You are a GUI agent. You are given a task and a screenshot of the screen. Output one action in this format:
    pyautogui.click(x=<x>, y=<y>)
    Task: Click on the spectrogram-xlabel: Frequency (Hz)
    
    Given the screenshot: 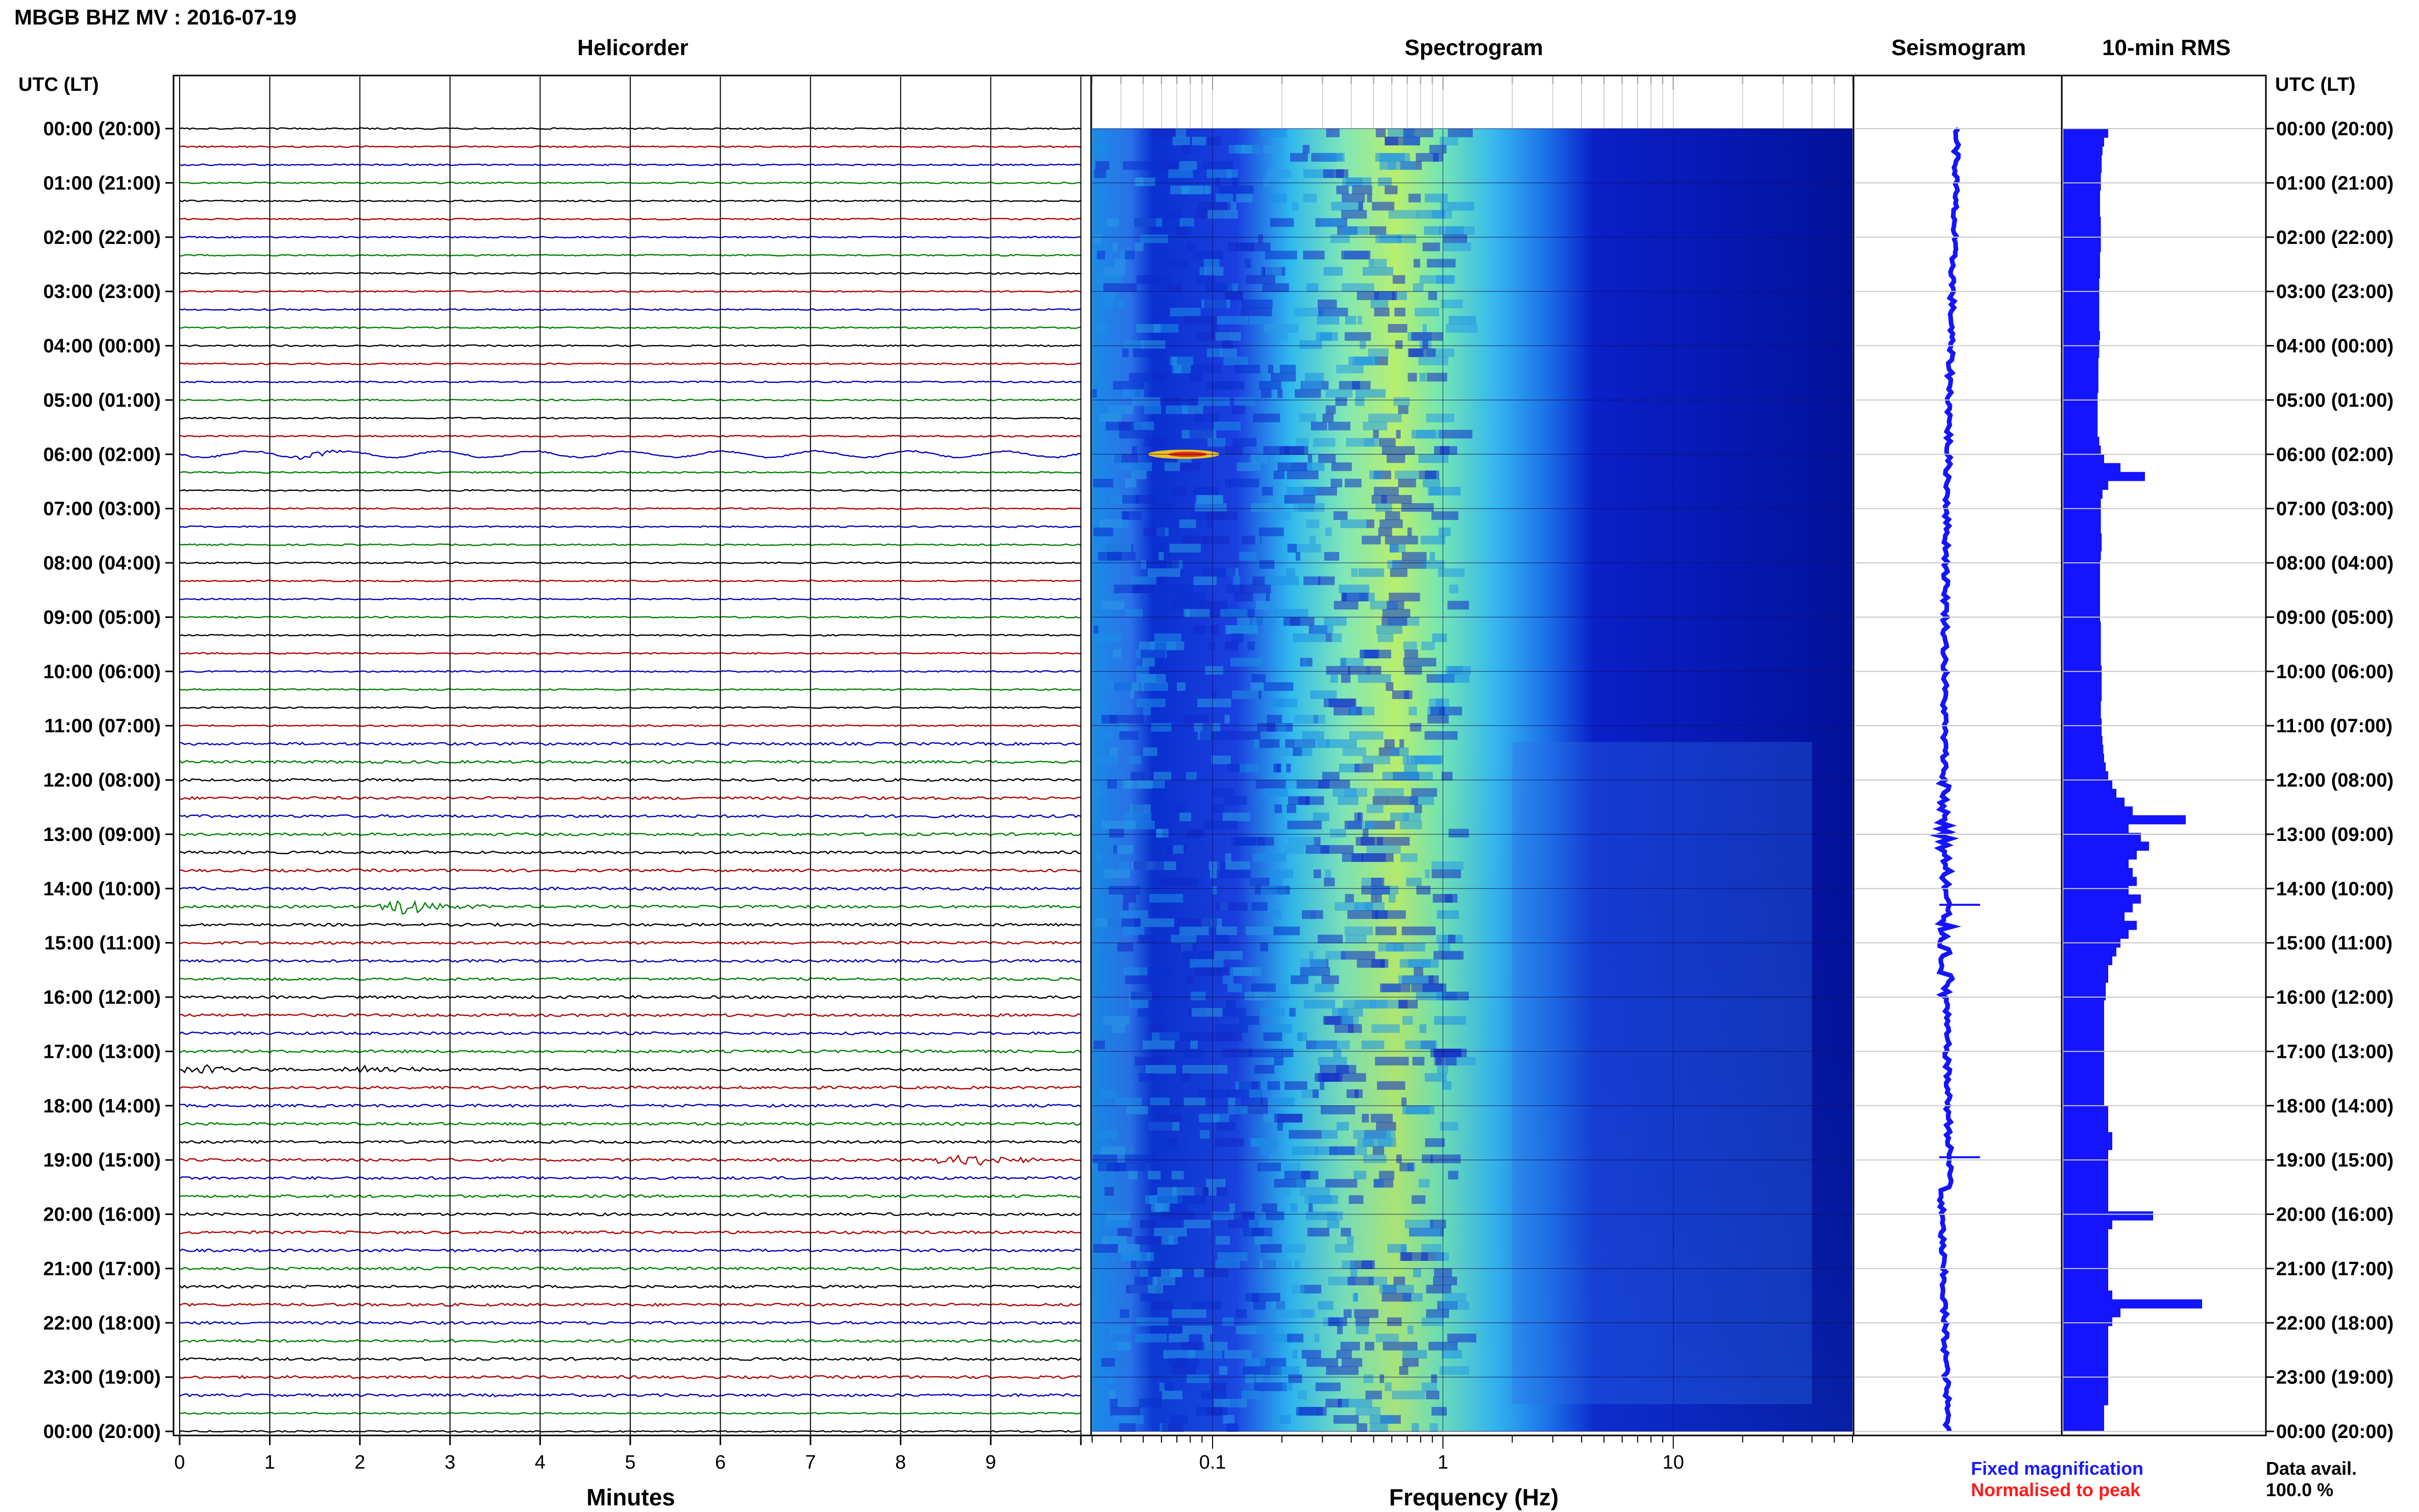 What is the action you would take?
    pyautogui.click(x=1474, y=1497)
    